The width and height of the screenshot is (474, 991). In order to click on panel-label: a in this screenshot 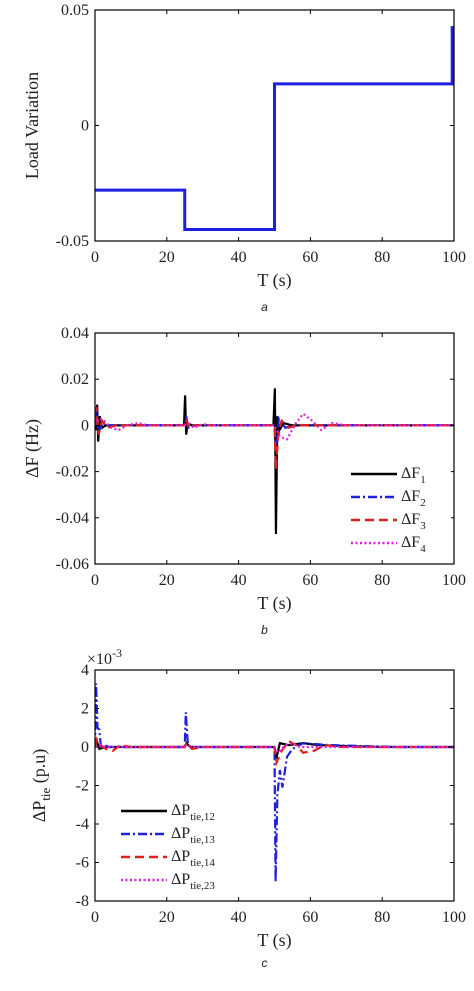, I will do `click(264, 307)`.